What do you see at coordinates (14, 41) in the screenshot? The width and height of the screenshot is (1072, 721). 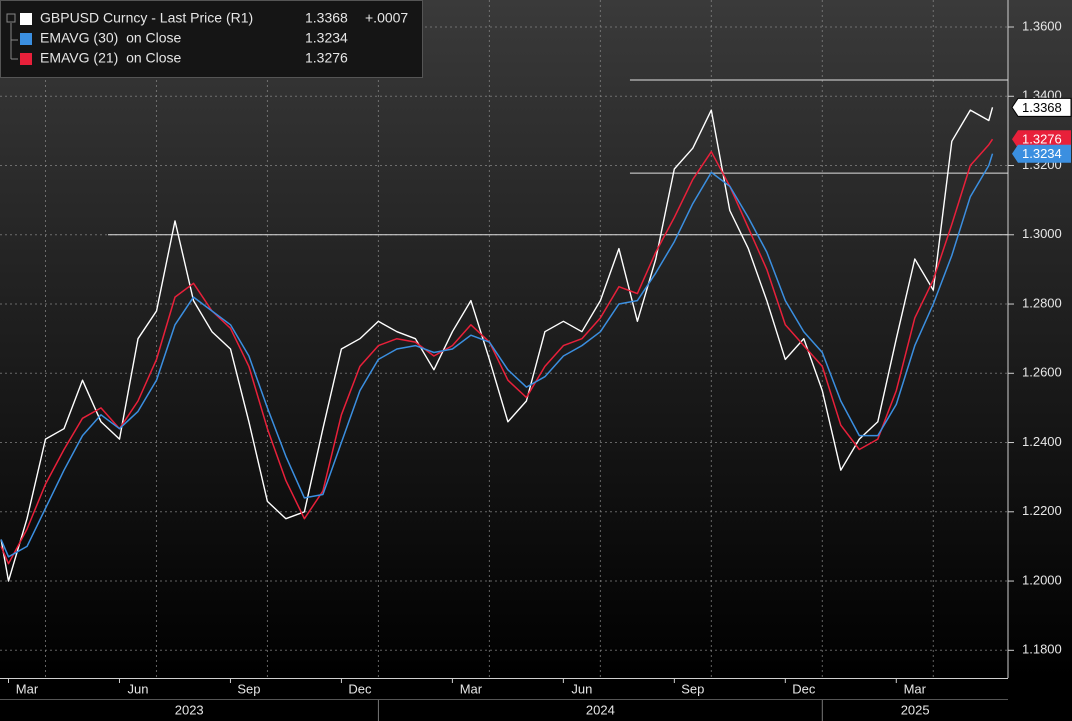 I see `legend-tree` at bounding box center [14, 41].